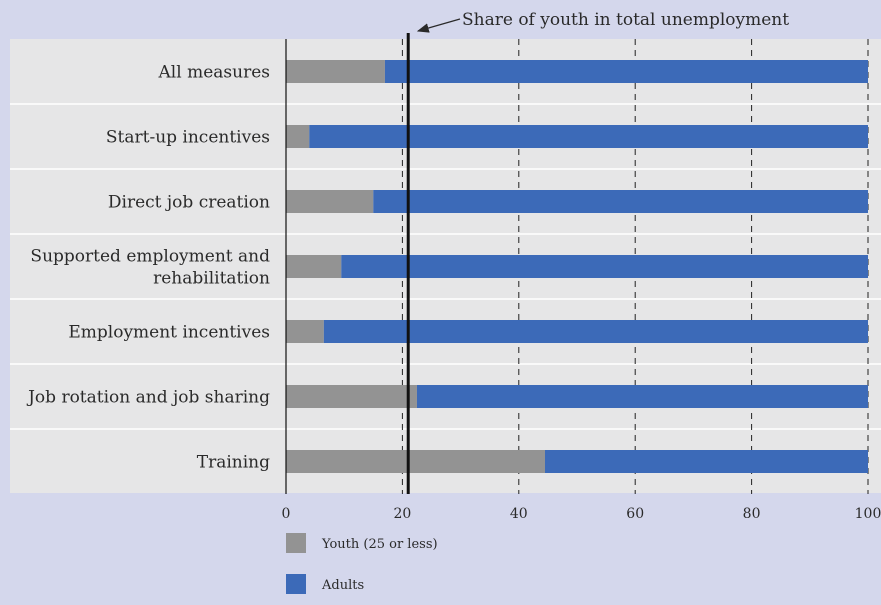 The image size is (881, 605). I want to click on category-label: Training, so click(233, 463).